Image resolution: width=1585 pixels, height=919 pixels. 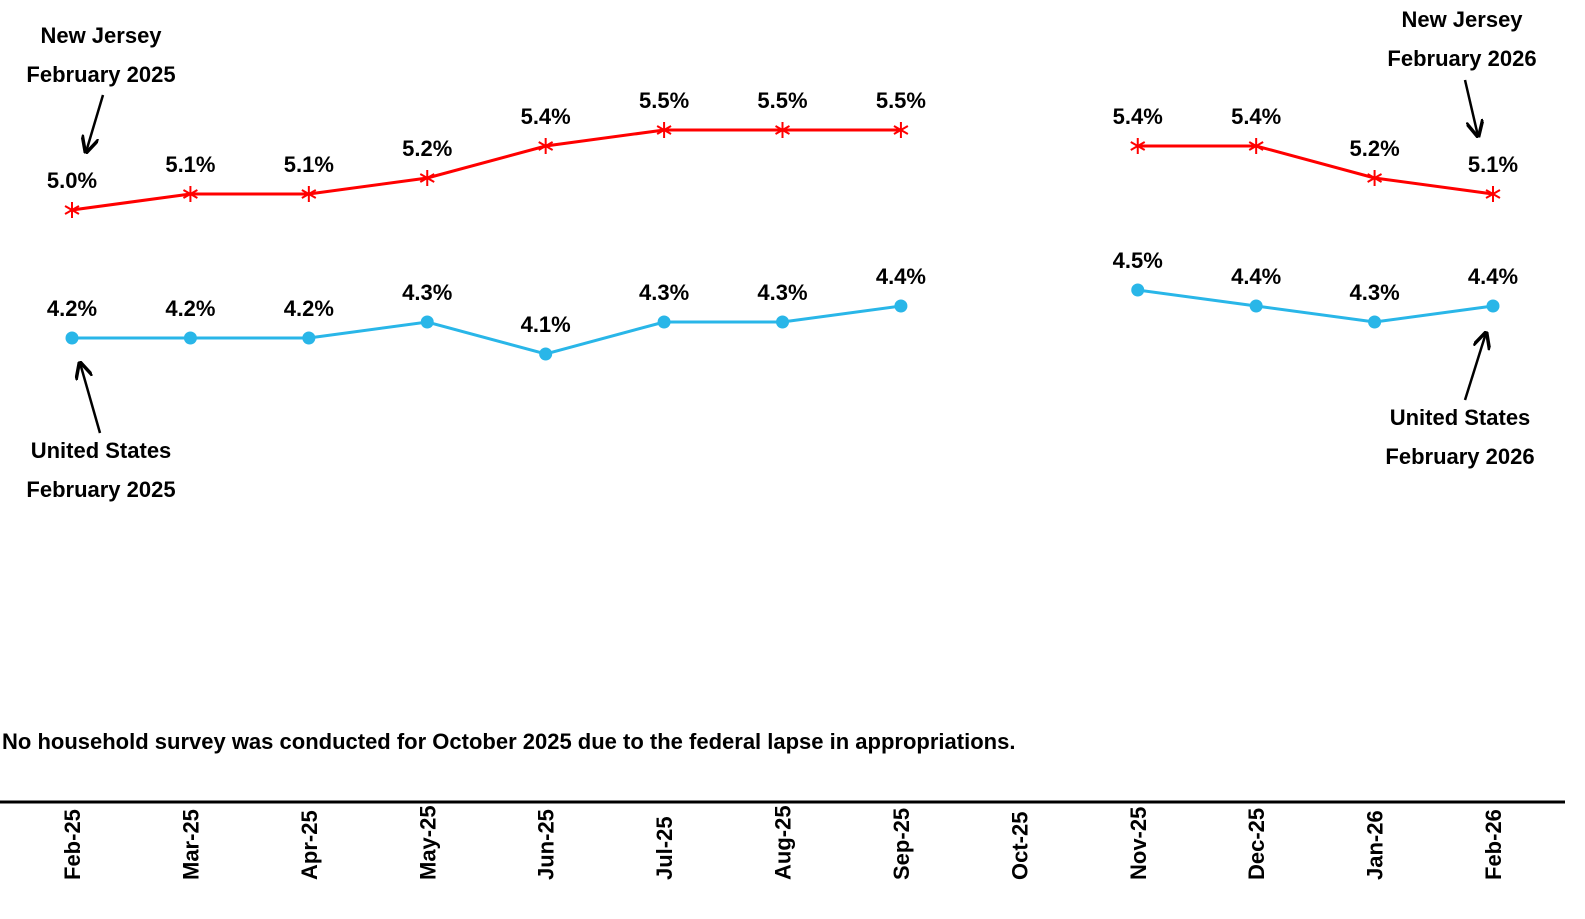 What do you see at coordinates (664, 848) in the screenshot?
I see `x-tick-label: Jul-25` at bounding box center [664, 848].